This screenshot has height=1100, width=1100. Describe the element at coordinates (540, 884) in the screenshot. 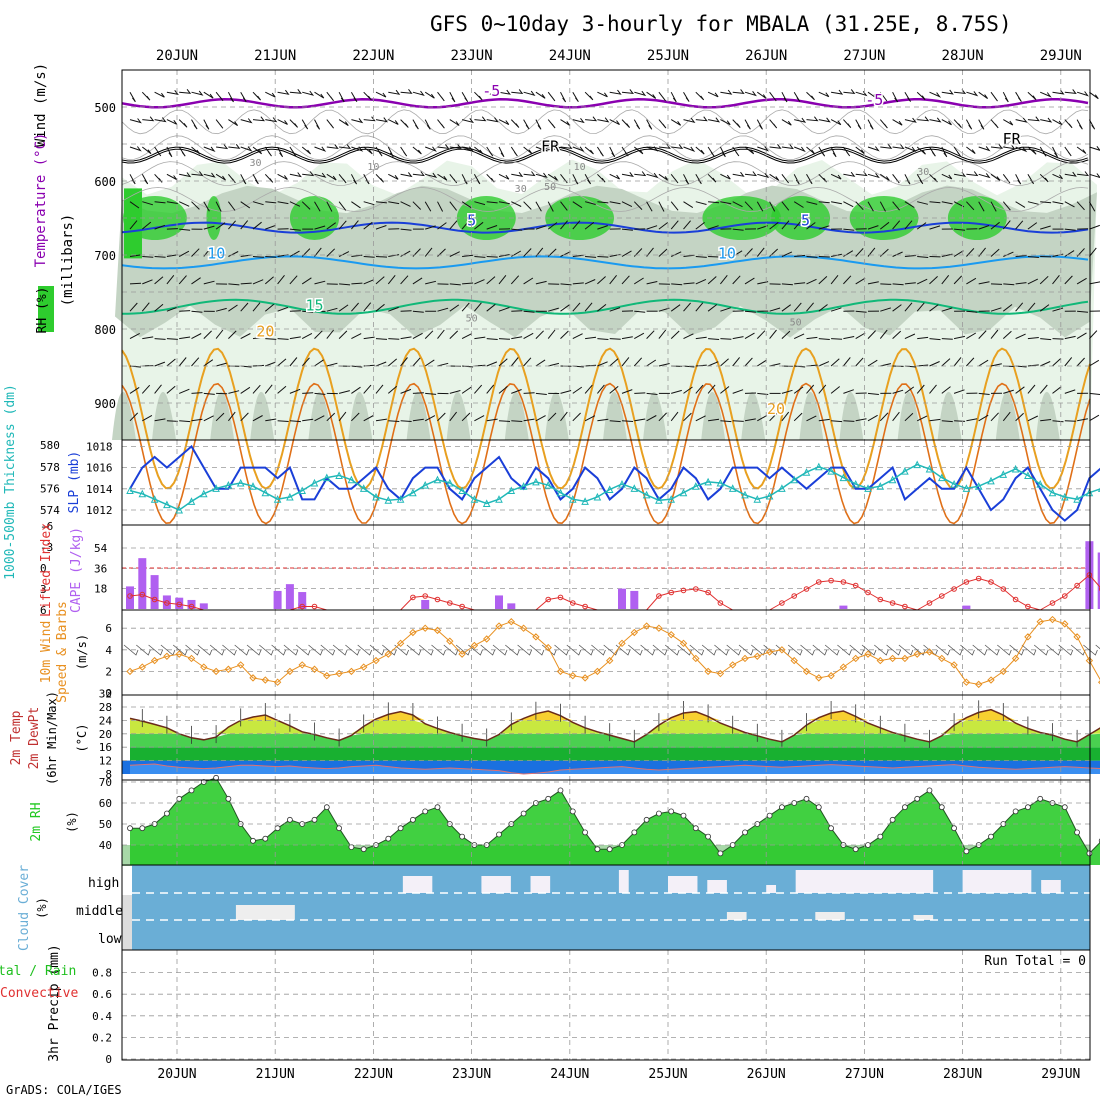

I see `cloud-high-gap` at that location.